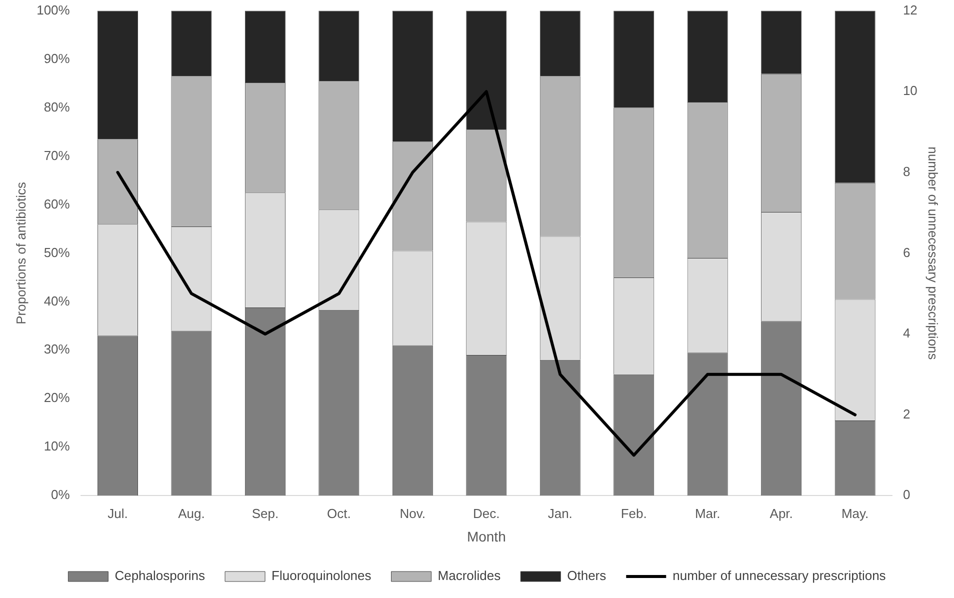  Describe the element at coordinates (779, 576) in the screenshot. I see `legend-label: number of unnecessary prescriptions` at that location.